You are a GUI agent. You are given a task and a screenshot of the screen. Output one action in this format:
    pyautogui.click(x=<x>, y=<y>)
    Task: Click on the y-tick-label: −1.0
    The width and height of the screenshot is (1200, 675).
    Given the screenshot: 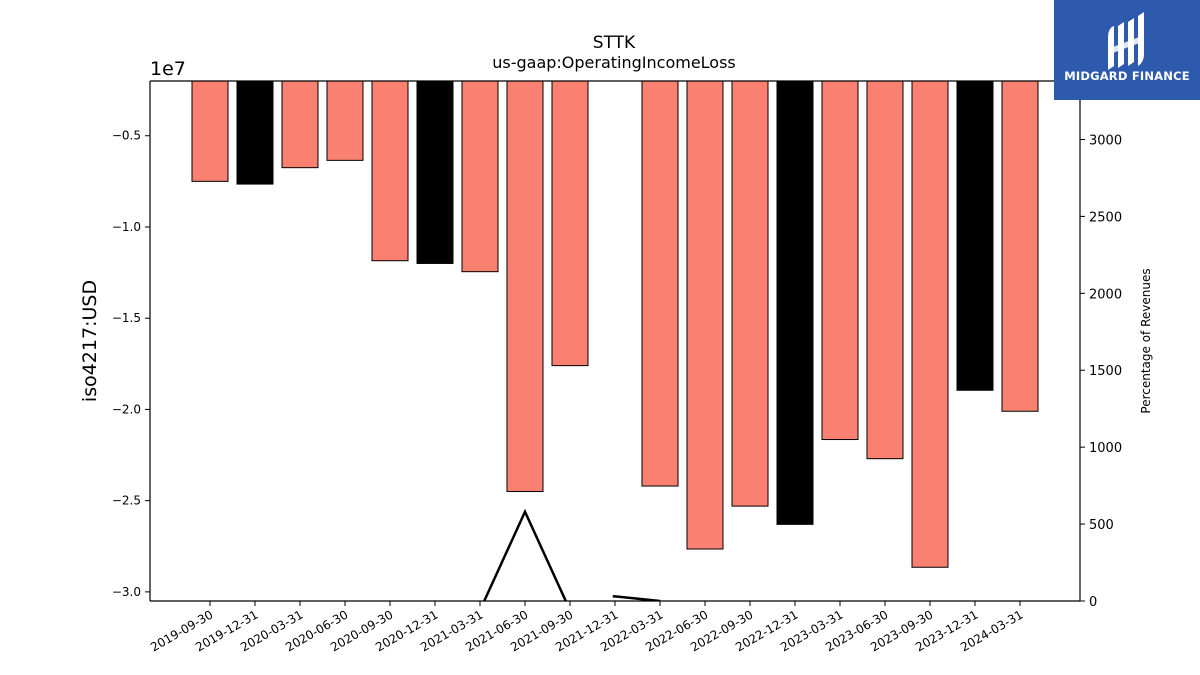 What is the action you would take?
    pyautogui.click(x=126, y=227)
    